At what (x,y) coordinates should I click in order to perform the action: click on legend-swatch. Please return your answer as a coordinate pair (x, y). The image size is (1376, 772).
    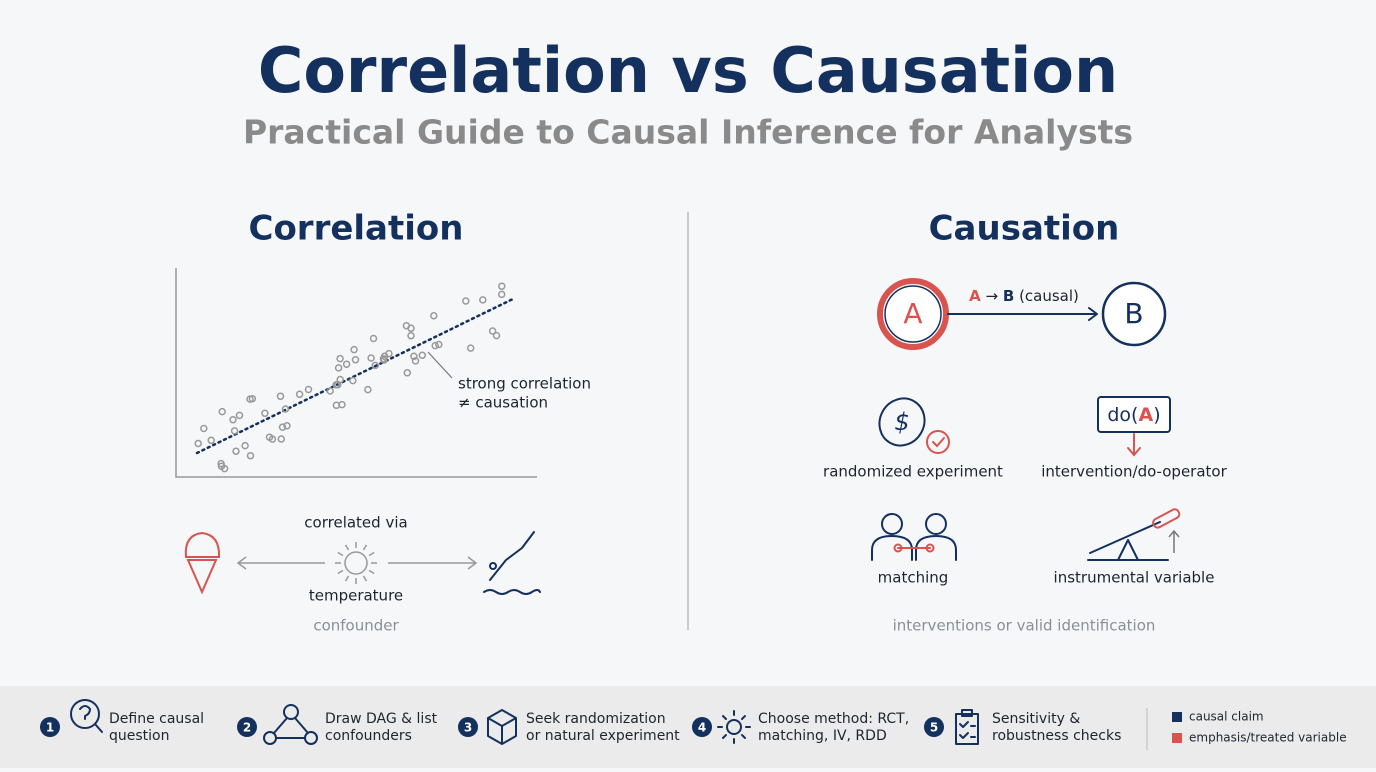
    Looking at the image, I should click on (1177, 717).